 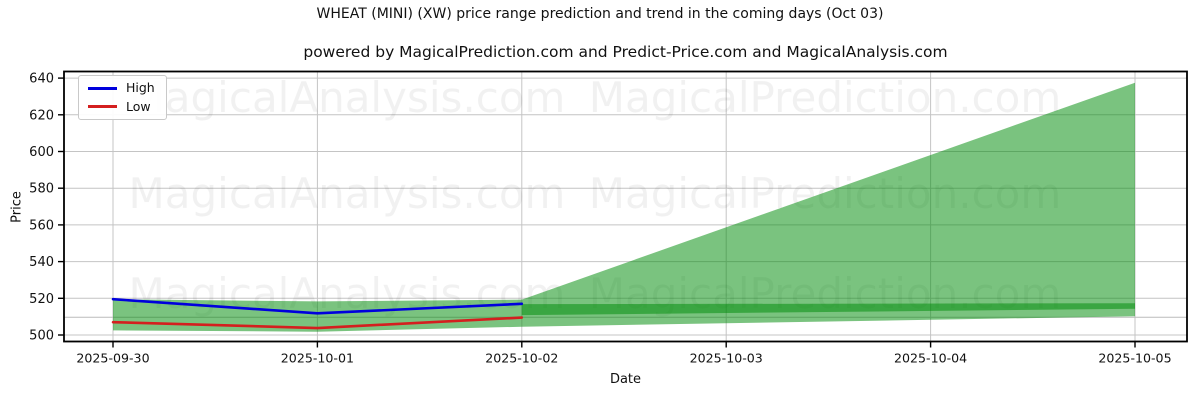 I want to click on high-line-swatch, so click(x=102, y=88).